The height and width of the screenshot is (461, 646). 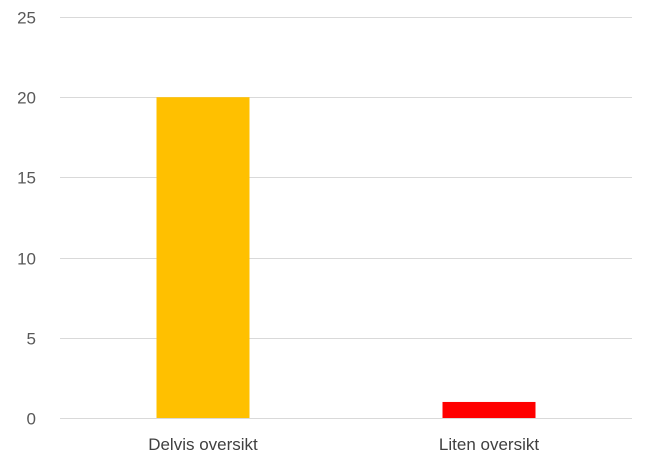 What do you see at coordinates (489, 444) in the screenshot?
I see `x-category-label: Liten oversikt` at bounding box center [489, 444].